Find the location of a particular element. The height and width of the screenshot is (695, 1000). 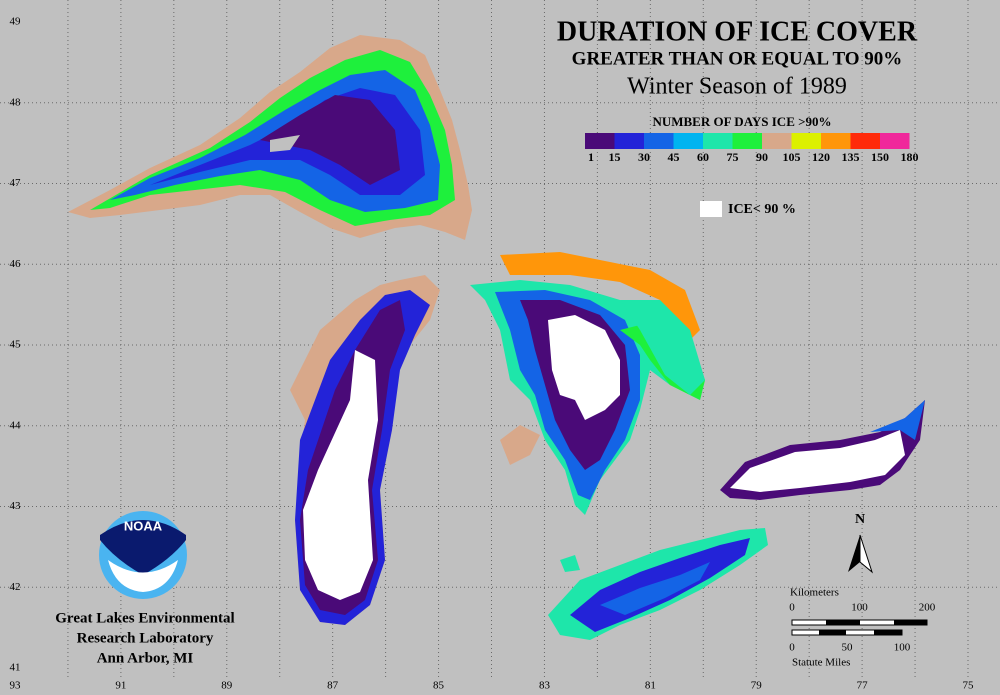

km-label: 0 is located at coordinates (792, 608).